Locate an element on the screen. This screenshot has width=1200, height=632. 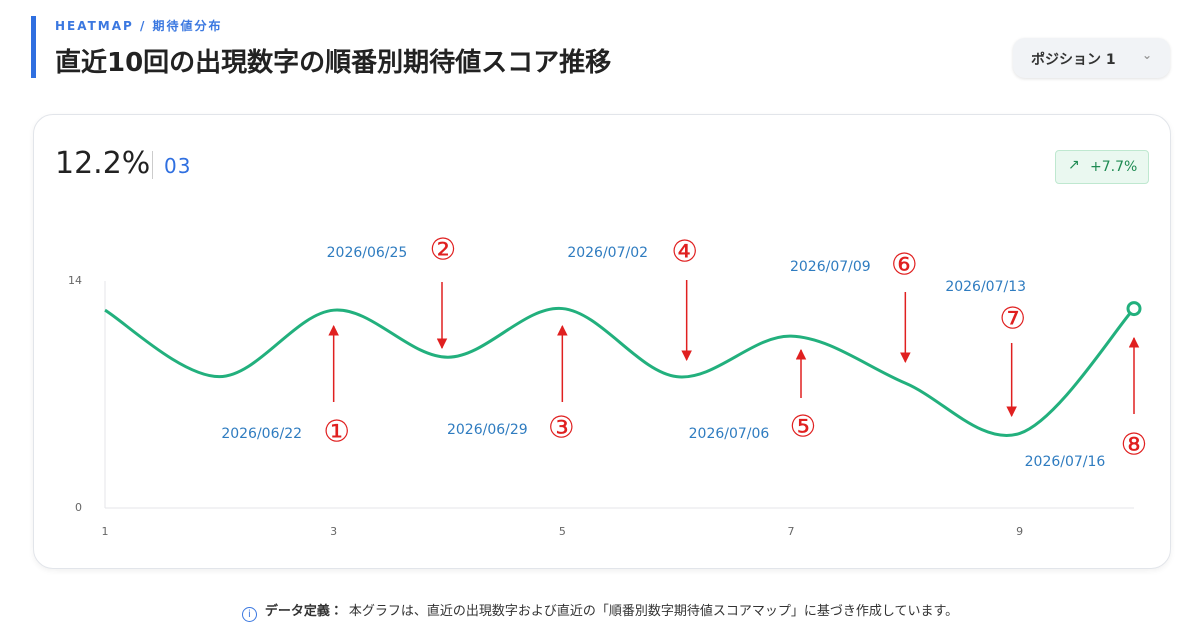
annotation-number: ③ is located at coordinates (561, 428).